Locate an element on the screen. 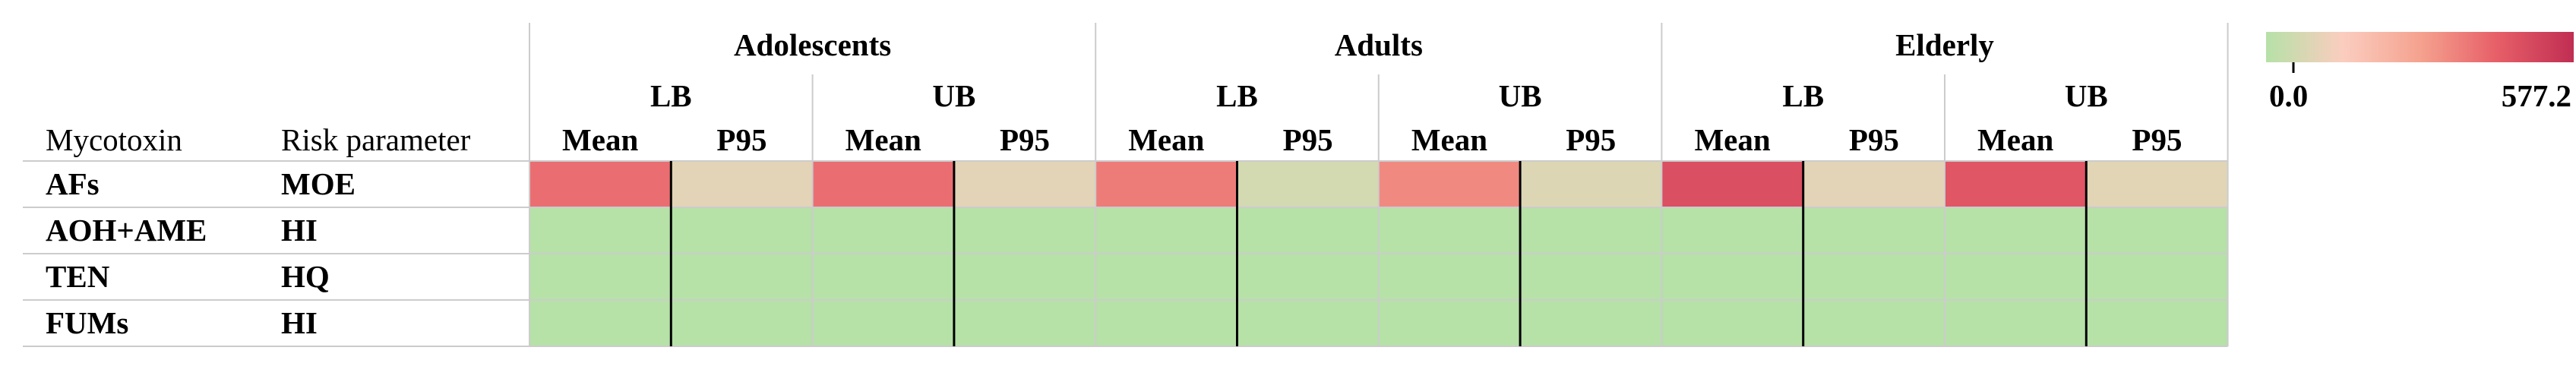 This screenshot has height=382, width=2576. color-scale-legend: 0.0 577.2 is located at coordinates (2420, 72).